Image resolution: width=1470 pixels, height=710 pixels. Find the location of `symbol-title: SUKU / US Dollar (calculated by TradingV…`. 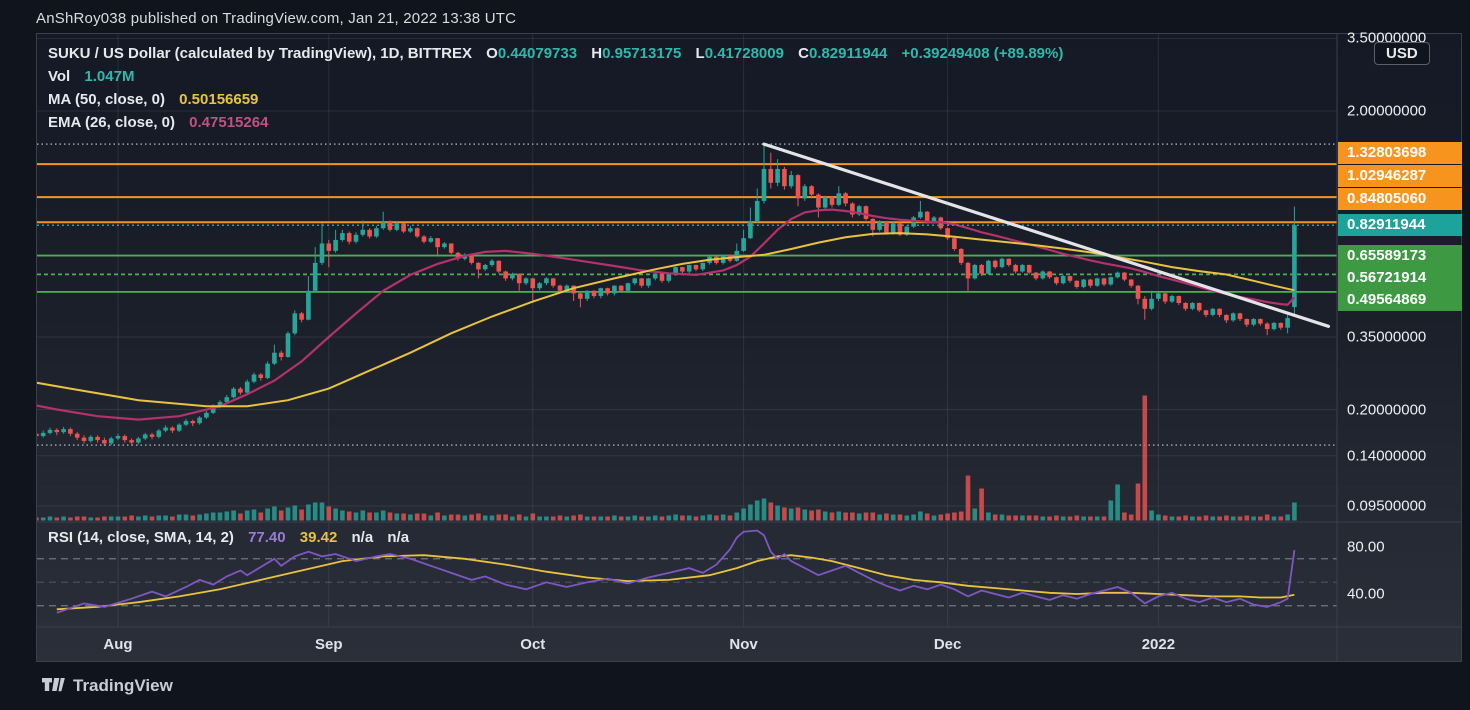

symbol-title: SUKU / US Dollar (calculated by TradingV… is located at coordinates (260, 53).